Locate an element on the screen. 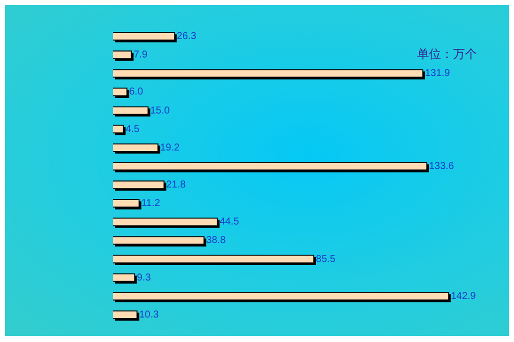  data-label: 9.3 is located at coordinates (144, 278).